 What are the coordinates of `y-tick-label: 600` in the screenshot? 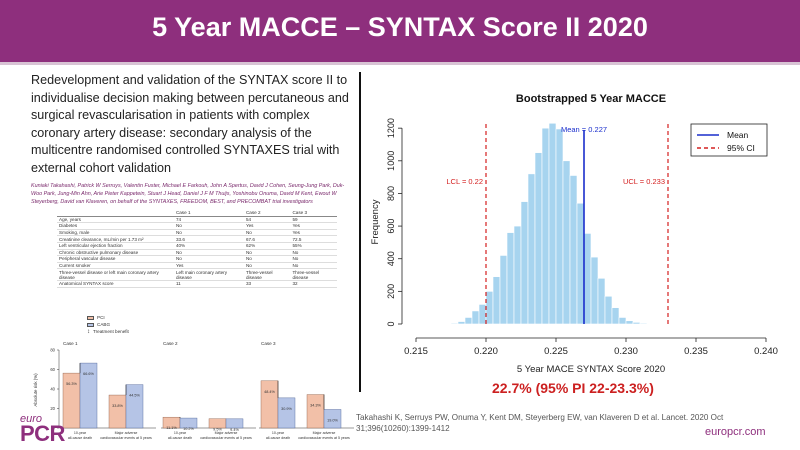 It's located at (391, 226).